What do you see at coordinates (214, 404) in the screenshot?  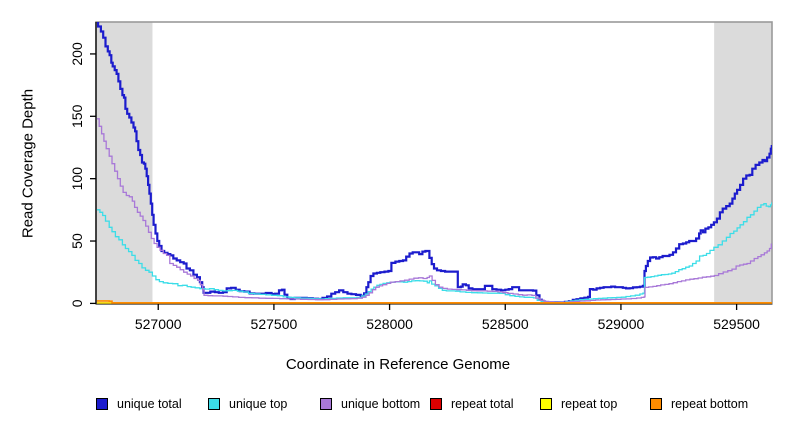 I see `unique-top-swatch-icon` at bounding box center [214, 404].